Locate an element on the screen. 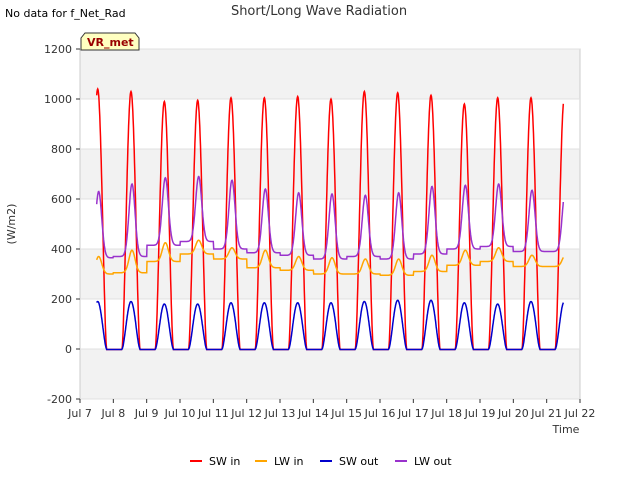  x-axis-label: Time is located at coordinates (566, 429).